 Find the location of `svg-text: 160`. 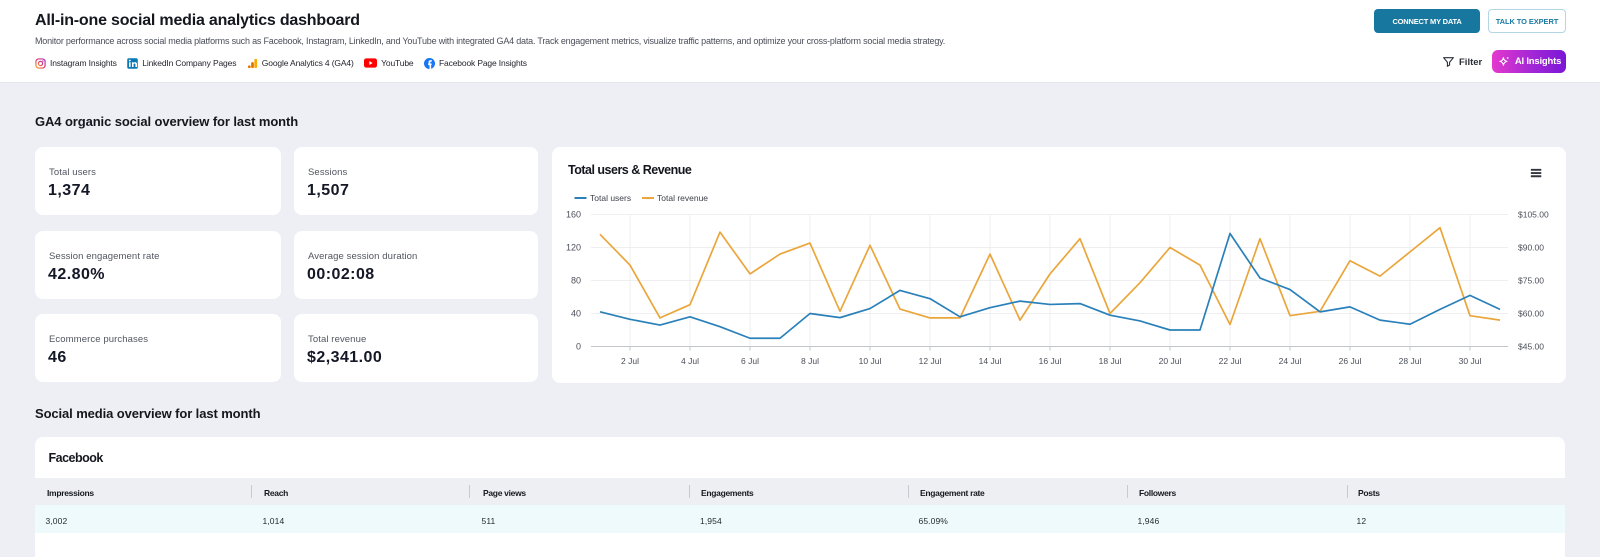

svg-text: 160 is located at coordinates (573, 215).